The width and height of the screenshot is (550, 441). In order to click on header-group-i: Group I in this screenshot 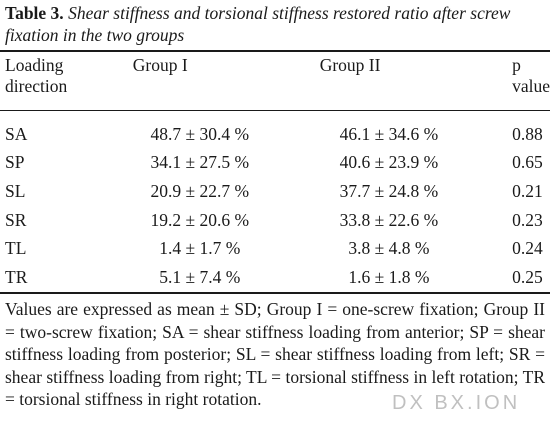, I will do `click(160, 65)`.